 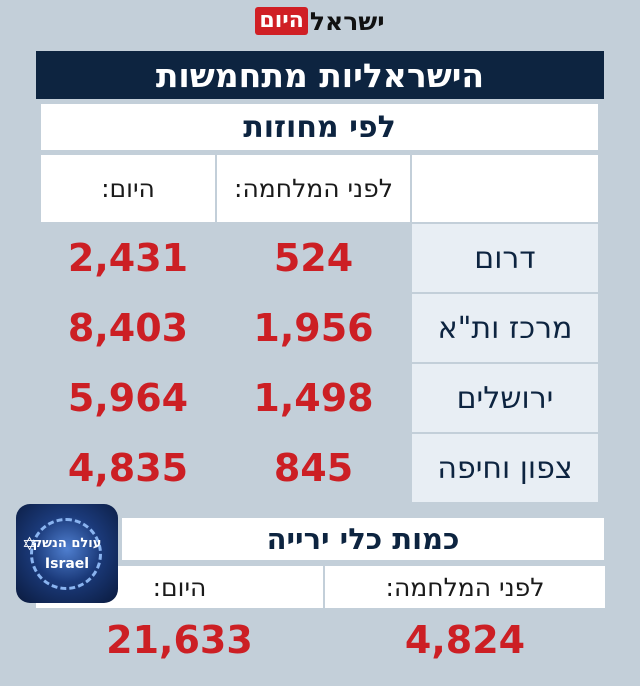 What do you see at coordinates (363, 539) in the screenshot?
I see `weapons-heading: כמות כלי ירייה` at bounding box center [363, 539].